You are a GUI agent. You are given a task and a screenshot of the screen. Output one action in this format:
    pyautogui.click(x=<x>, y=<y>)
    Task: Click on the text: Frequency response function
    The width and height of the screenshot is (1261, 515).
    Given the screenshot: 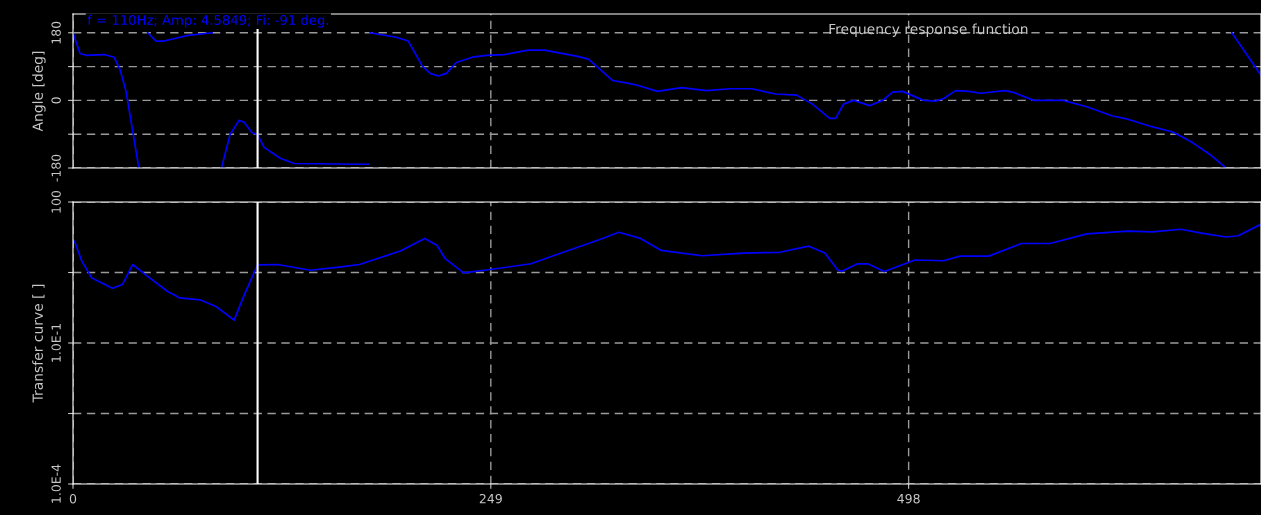 What is the action you would take?
    pyautogui.click(x=928, y=30)
    